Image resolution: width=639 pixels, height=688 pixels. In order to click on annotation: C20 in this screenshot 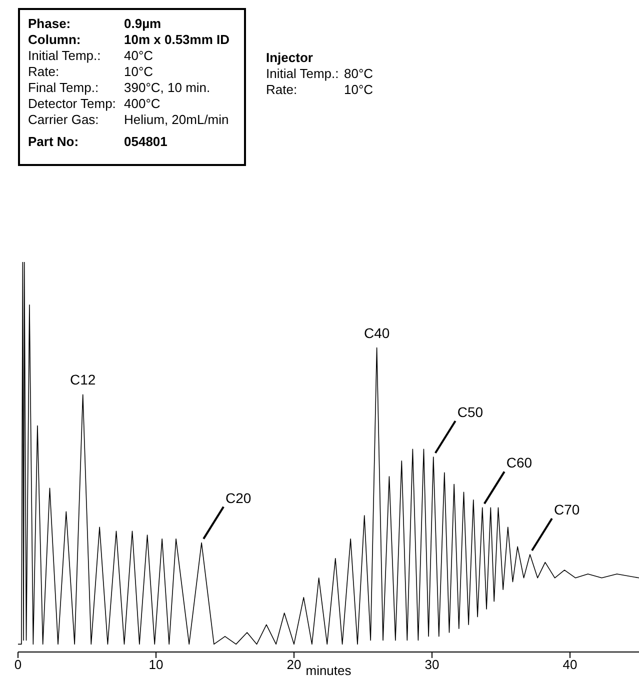, I will do `click(239, 498)`.